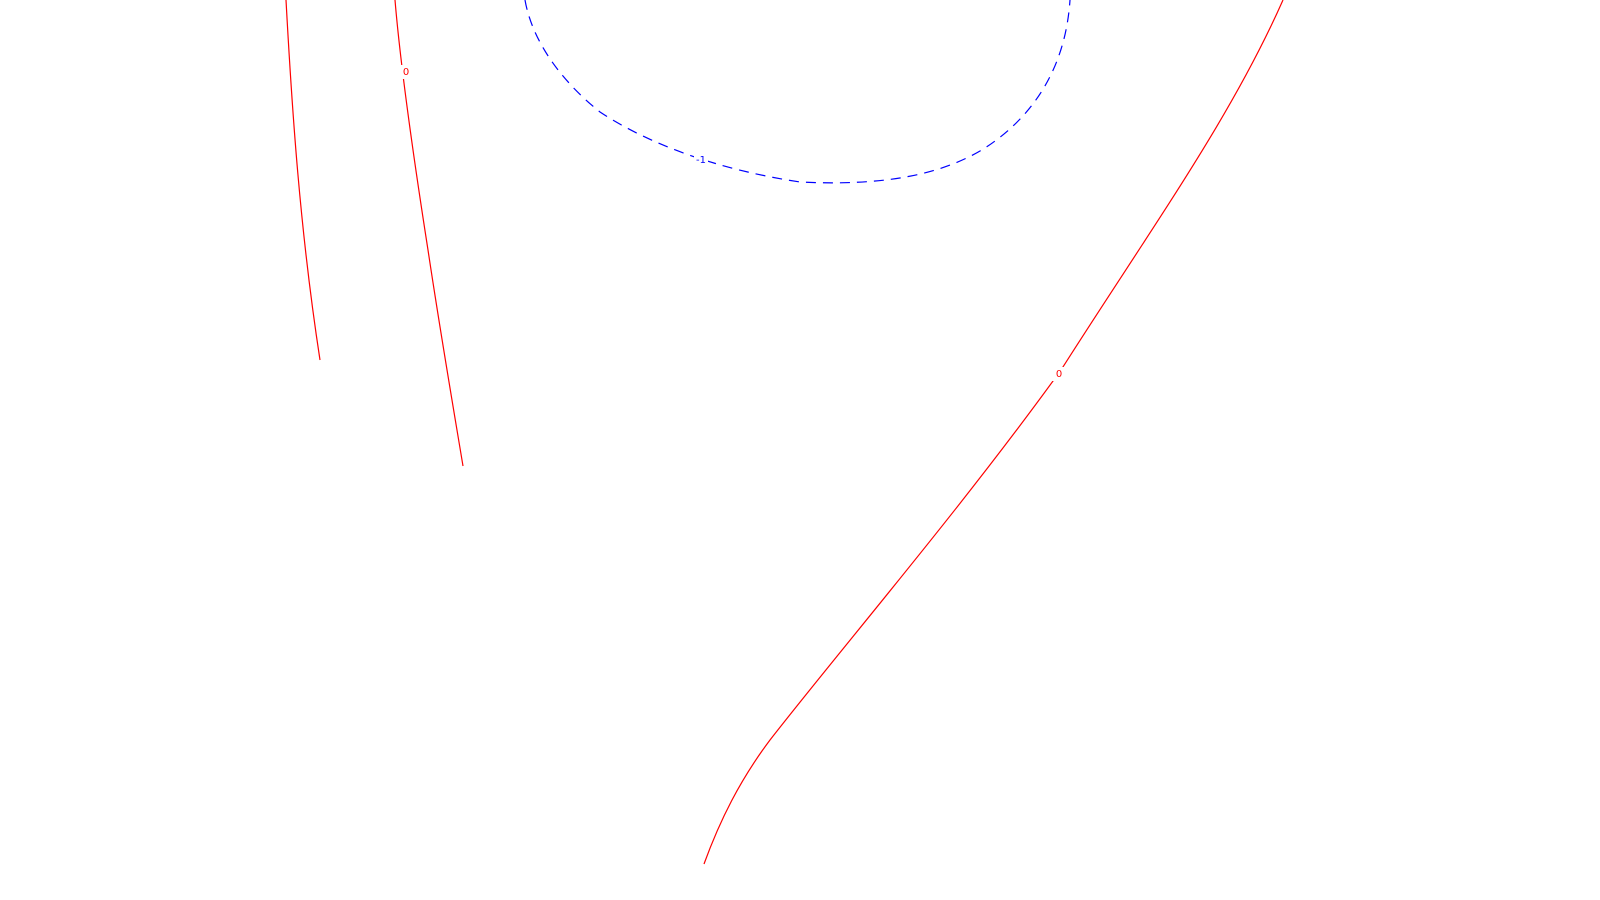 The image size is (1600, 900). Describe the element at coordinates (732, 223) in the screenshot. I see `label-layer: 0 0 -1` at that location.